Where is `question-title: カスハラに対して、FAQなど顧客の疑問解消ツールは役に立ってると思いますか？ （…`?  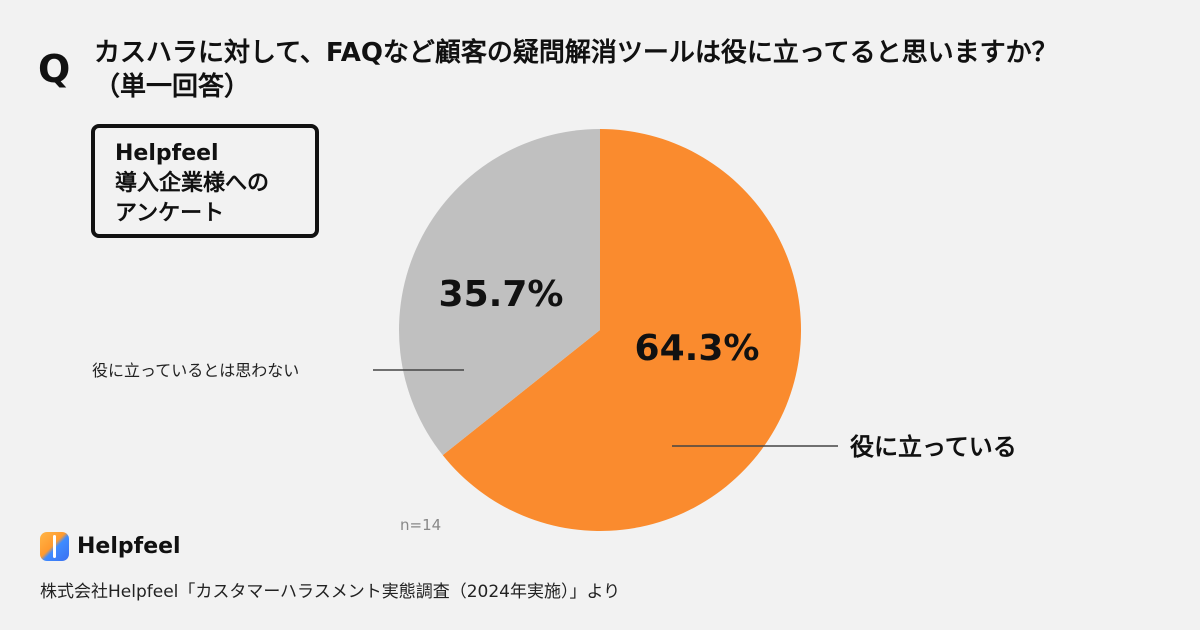
question-title: カスハラに対して、FAQなど顧客の疑問解消ツールは役に立ってると思いますか？ （… is located at coordinates (634, 70).